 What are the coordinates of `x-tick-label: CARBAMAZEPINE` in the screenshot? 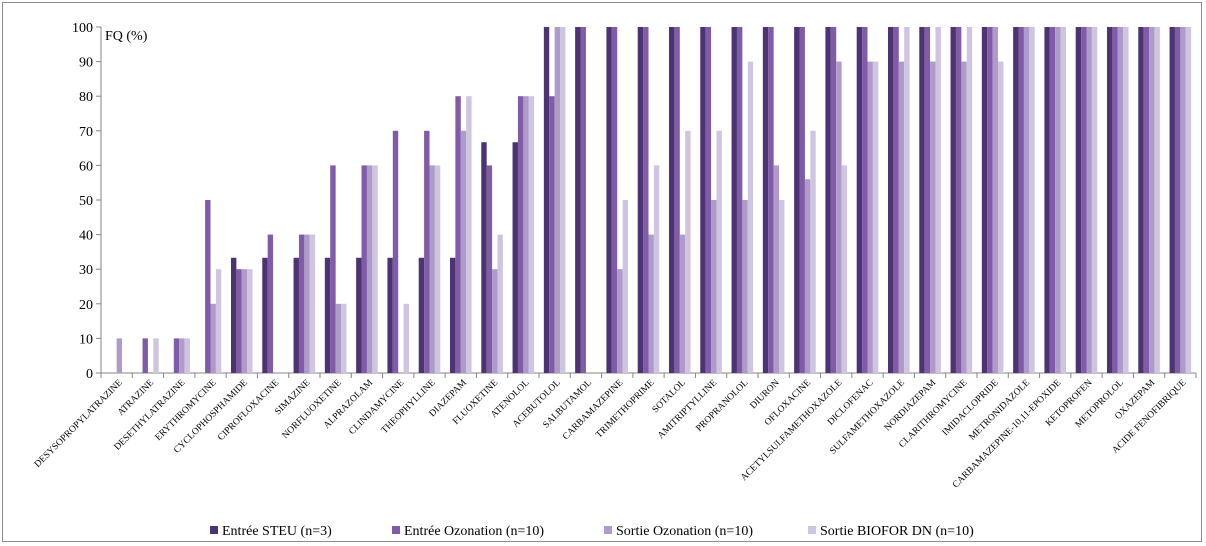 It's located at (593, 410).